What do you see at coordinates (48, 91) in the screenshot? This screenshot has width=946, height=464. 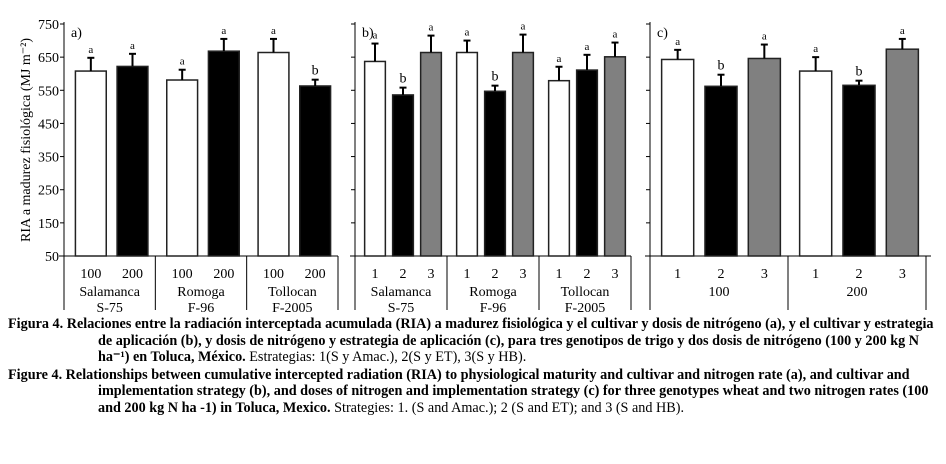 I see `y-tick-label: 550` at bounding box center [48, 91].